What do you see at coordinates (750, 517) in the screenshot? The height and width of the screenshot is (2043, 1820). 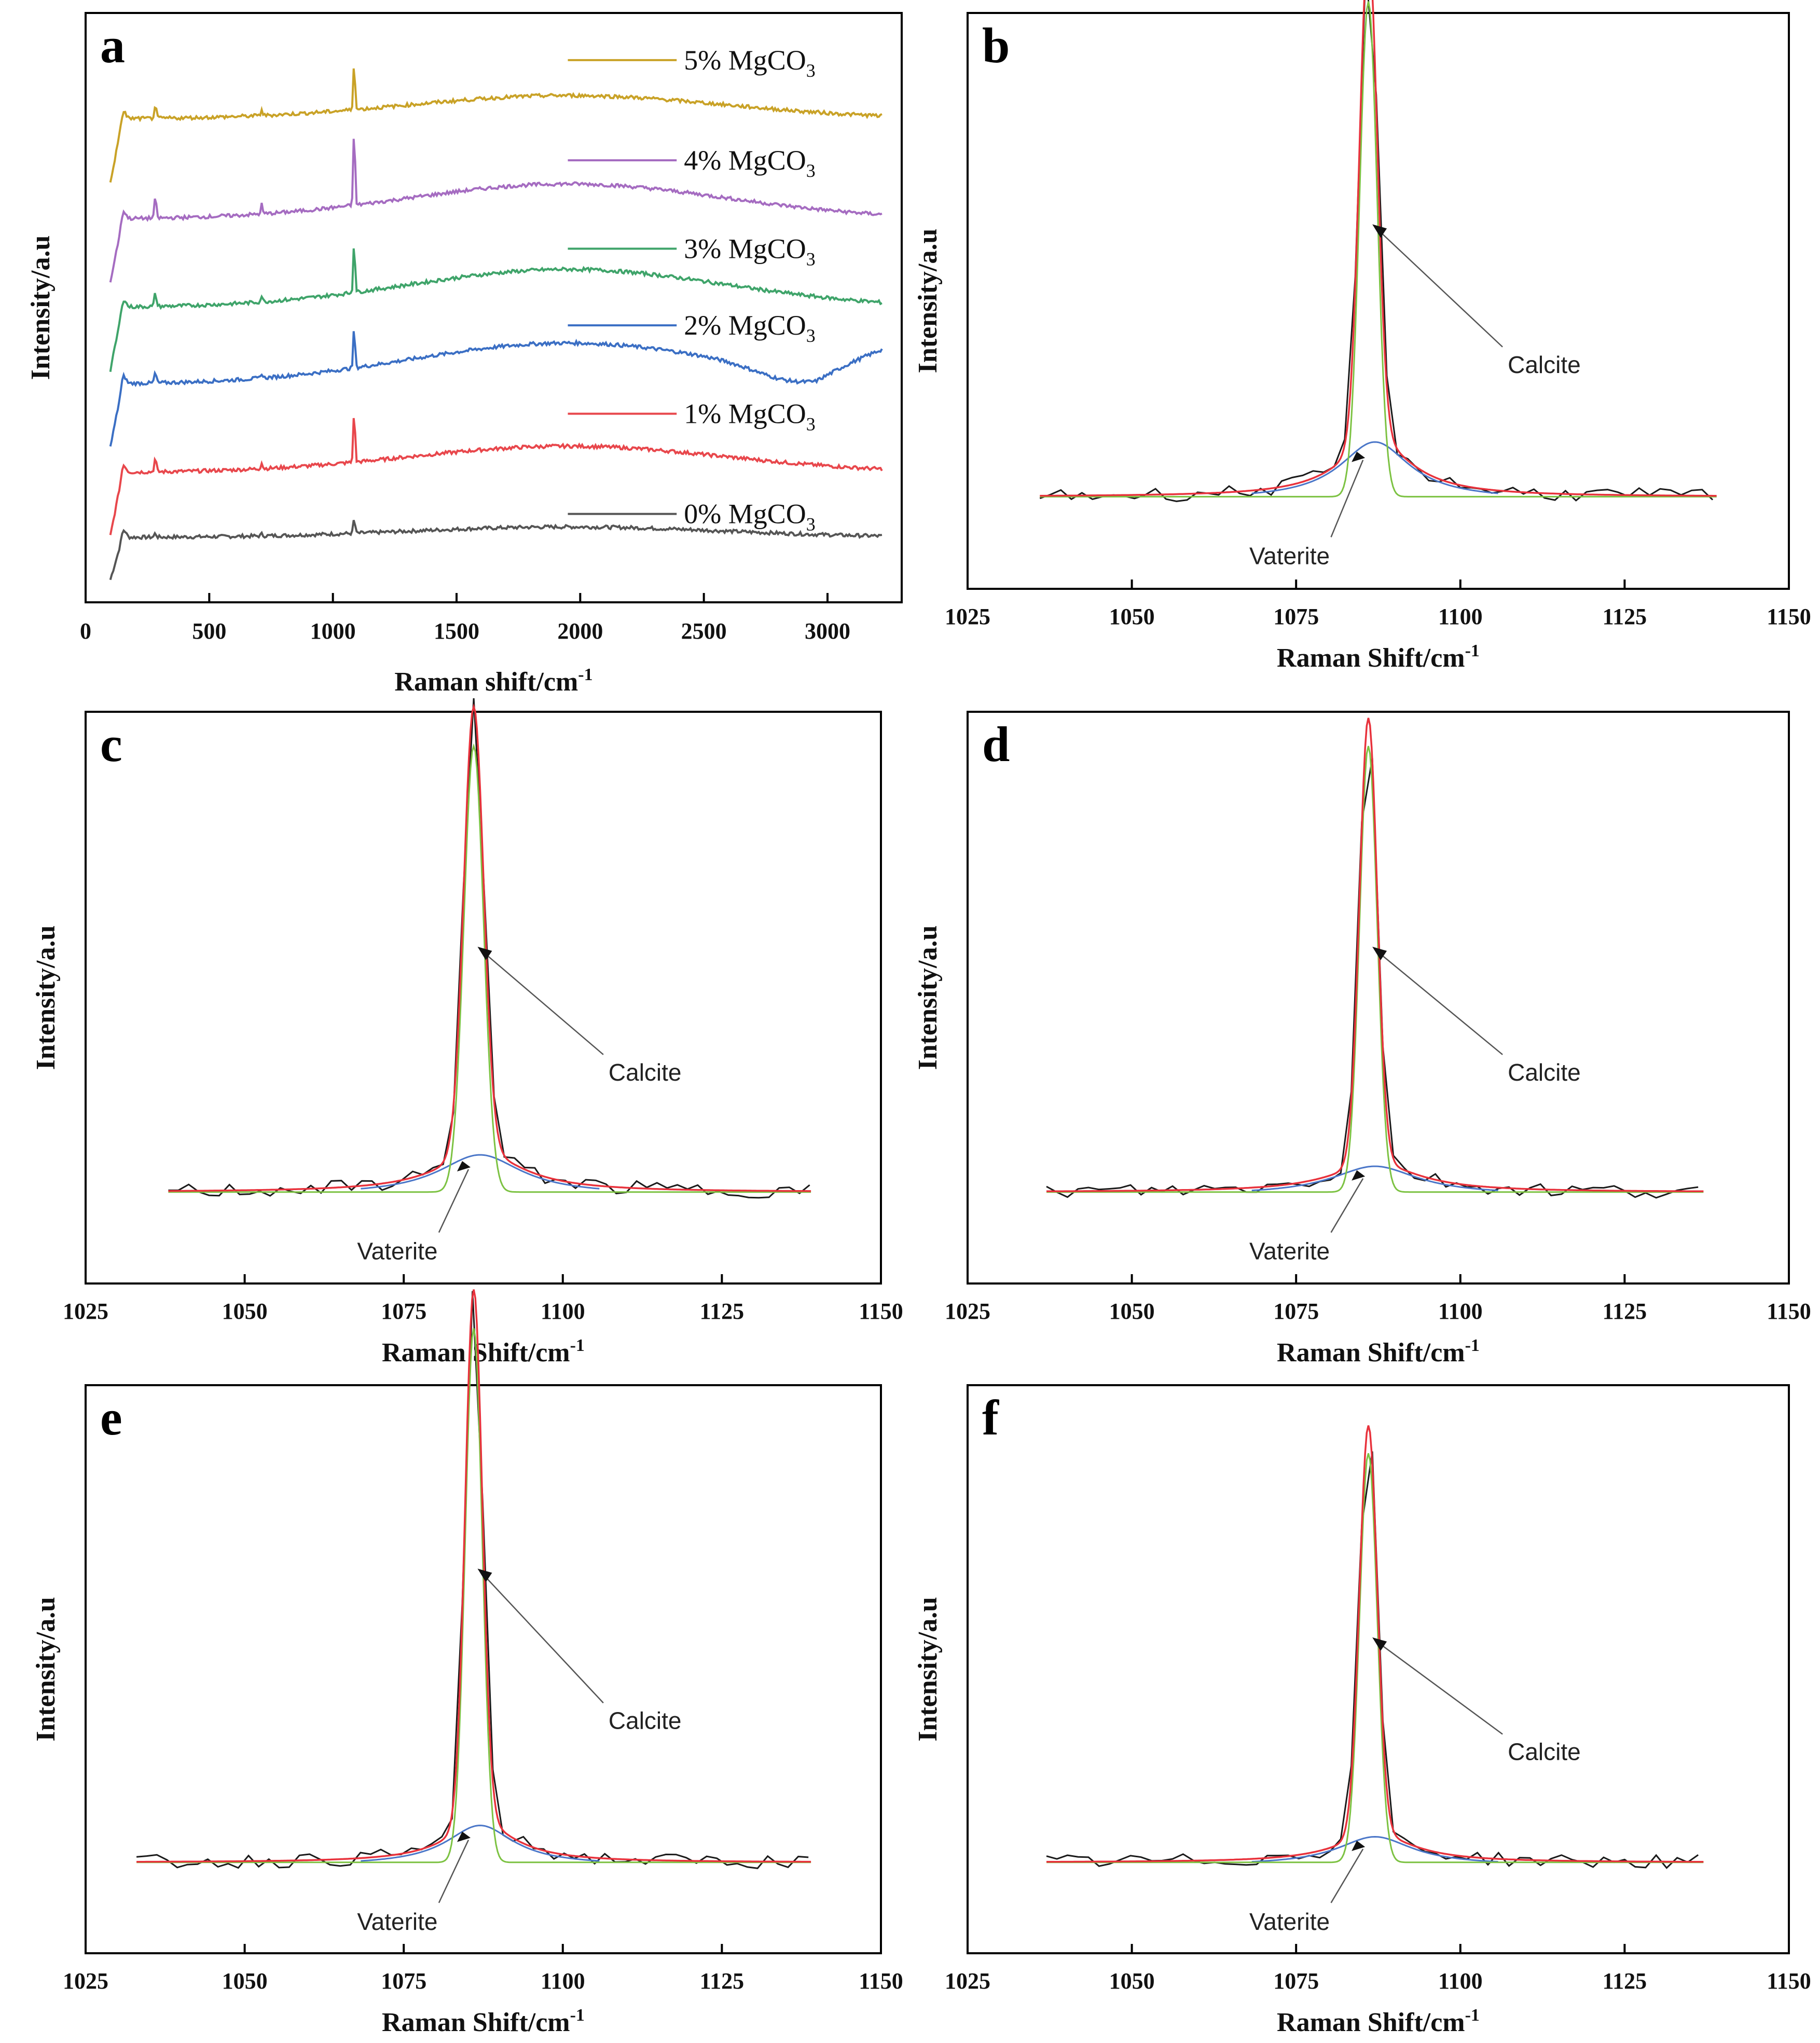 I see `legend-label-0: 0% MgCO3` at bounding box center [750, 517].